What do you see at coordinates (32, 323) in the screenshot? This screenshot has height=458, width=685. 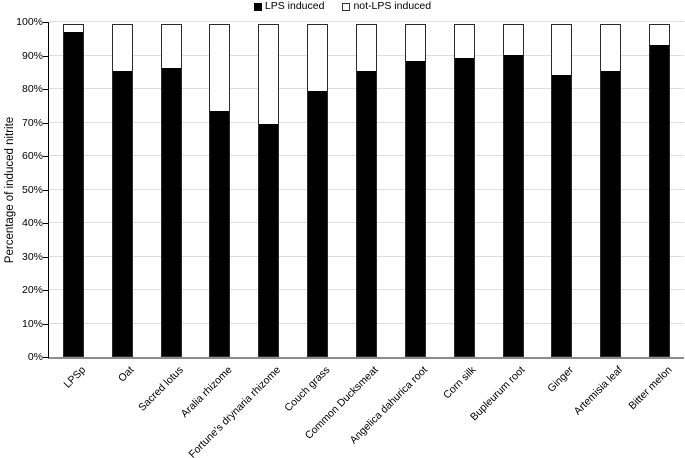 I see `y-tick-label: 10%` at bounding box center [32, 323].